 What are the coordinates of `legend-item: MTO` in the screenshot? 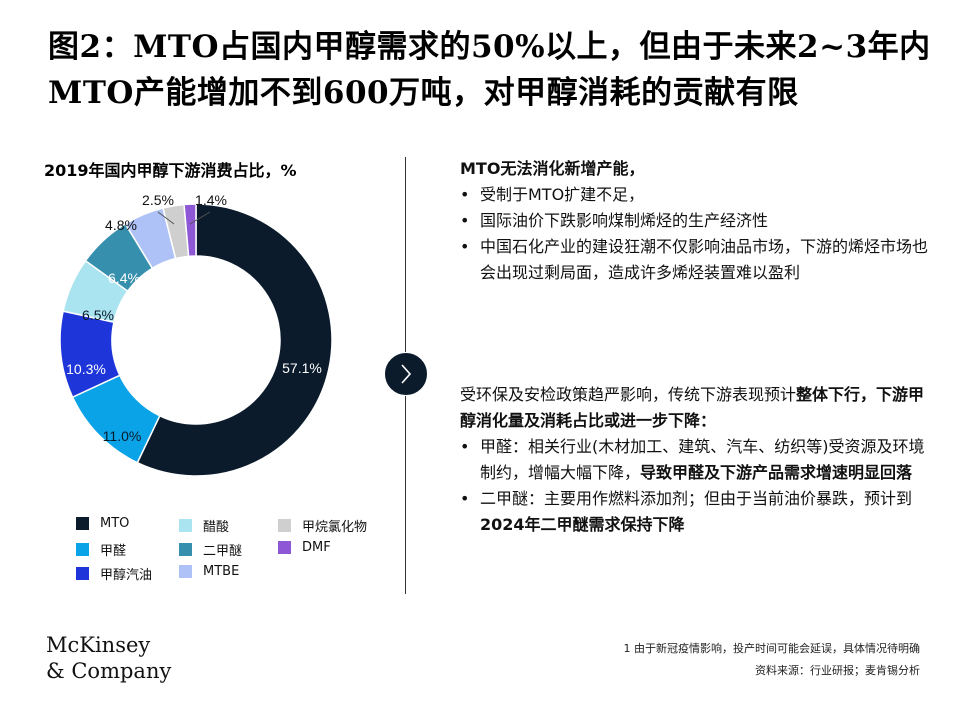 It's located at (102, 523).